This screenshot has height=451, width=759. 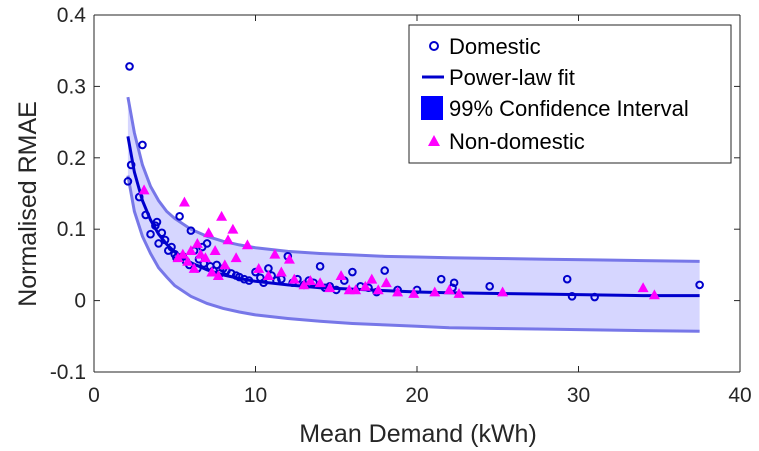 I want to click on legend-box, so click(x=570, y=94).